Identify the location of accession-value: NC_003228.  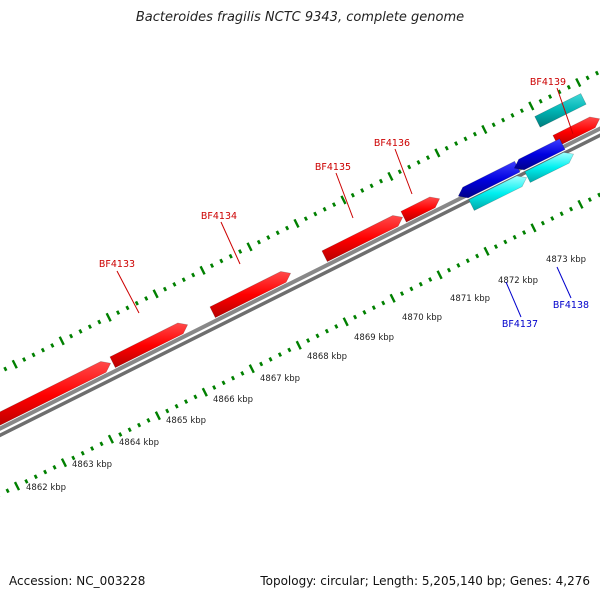
(111, 581).